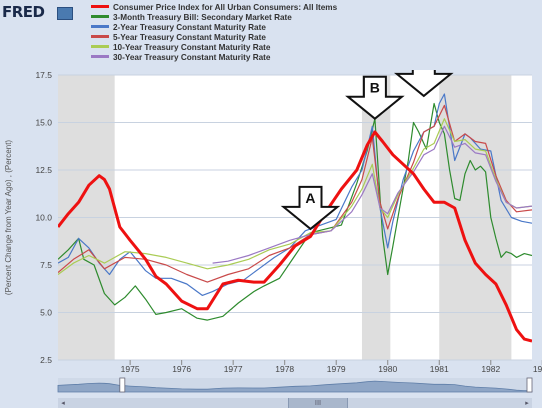 This screenshot has width=542, height=408. Describe the element at coordinates (23, 12) in the screenshot. I see `fred-logo: FRED` at that location.